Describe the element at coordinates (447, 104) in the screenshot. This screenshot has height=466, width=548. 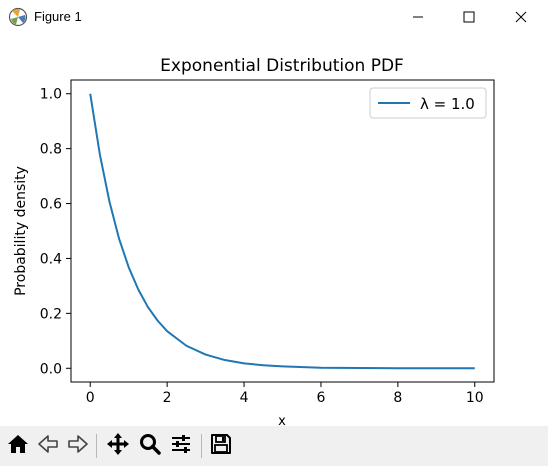
I see `legend-label: λ = 1.0` at that location.